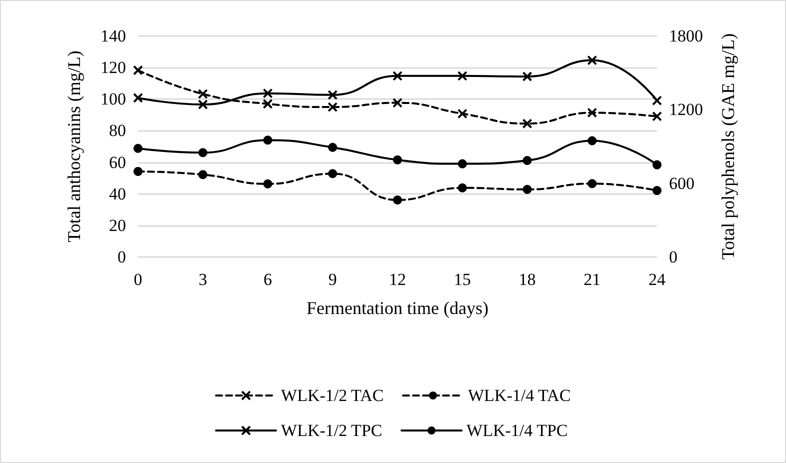 The height and width of the screenshot is (463, 786). Describe the element at coordinates (657, 279) in the screenshot. I see `x-tick-label: 24` at that location.